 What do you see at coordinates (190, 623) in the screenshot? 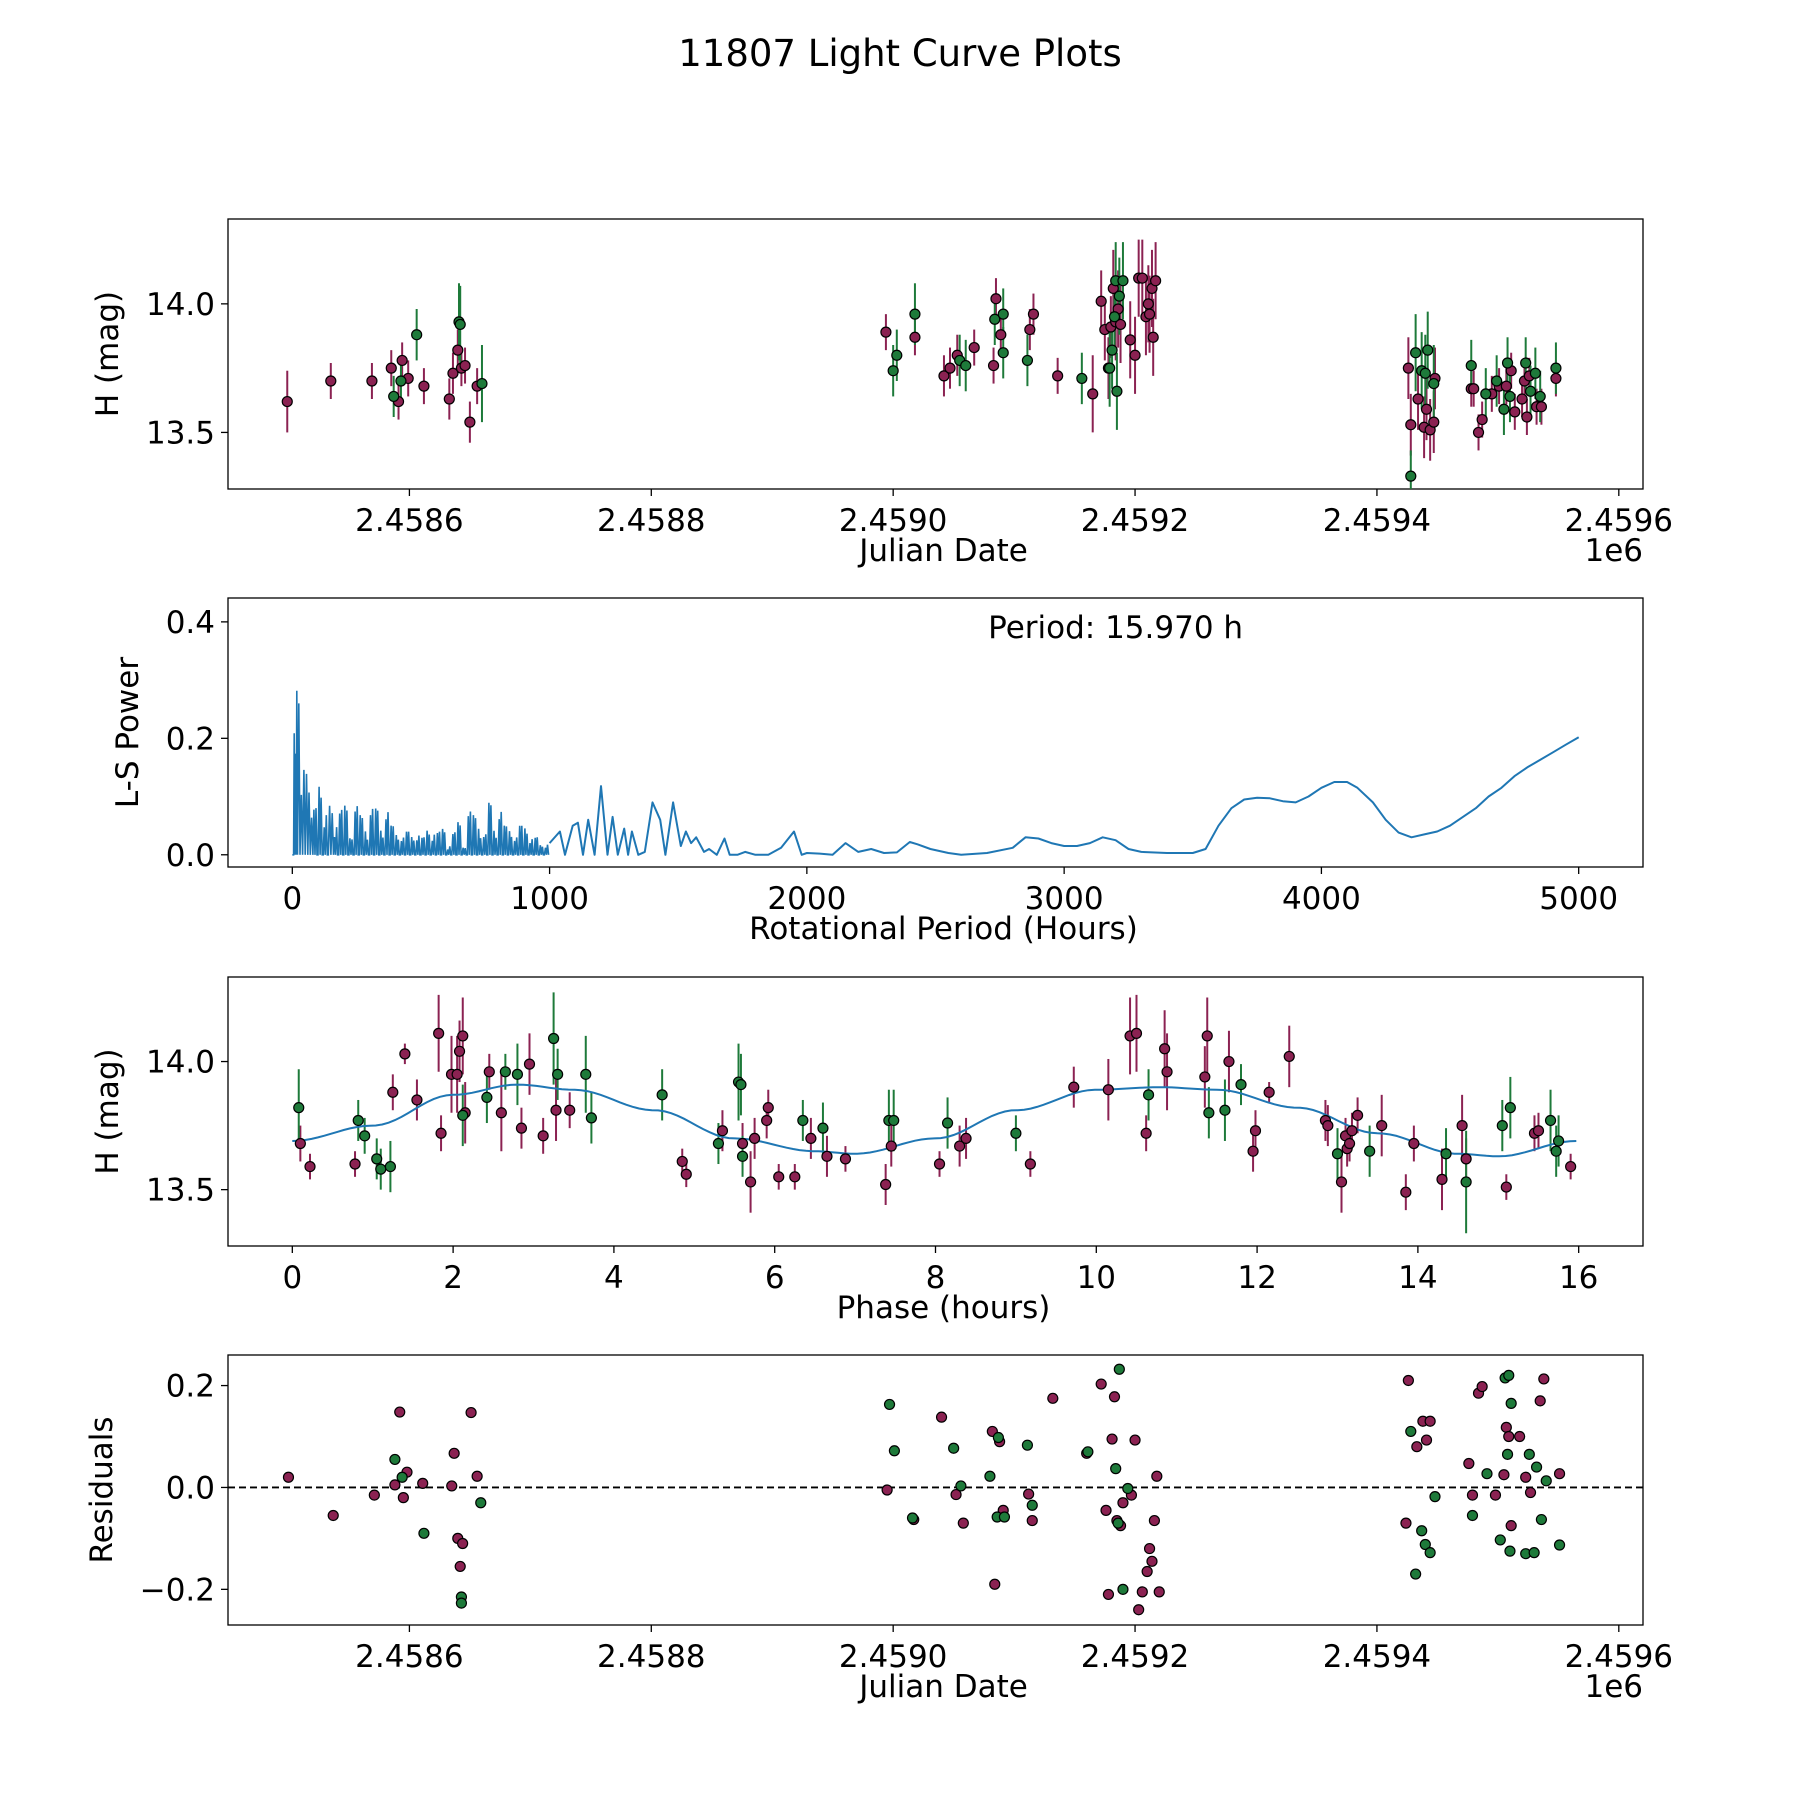
I see `y-tick-label: 0.4` at bounding box center [190, 623].